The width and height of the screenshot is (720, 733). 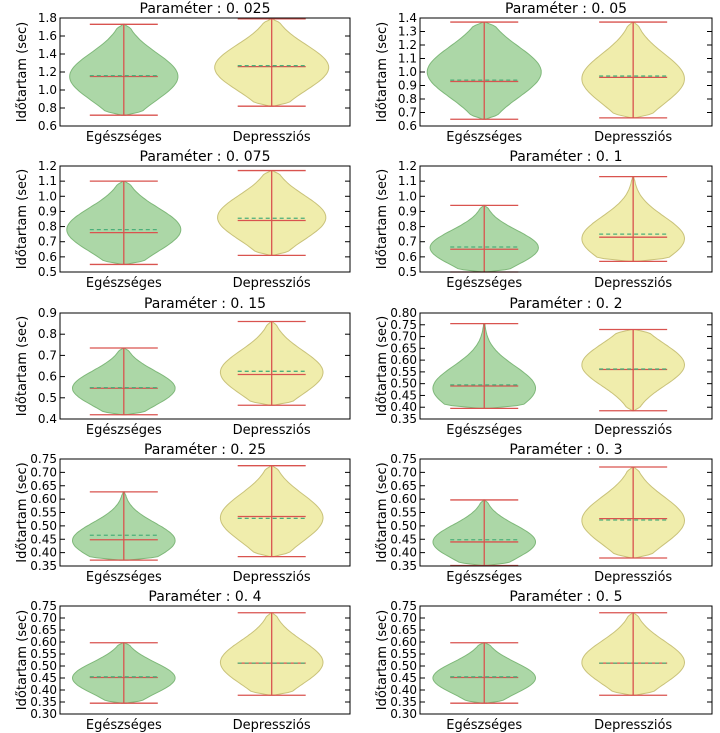 What do you see at coordinates (407, 32) in the screenshot?
I see `y-tick-label: 1.3` at bounding box center [407, 32].